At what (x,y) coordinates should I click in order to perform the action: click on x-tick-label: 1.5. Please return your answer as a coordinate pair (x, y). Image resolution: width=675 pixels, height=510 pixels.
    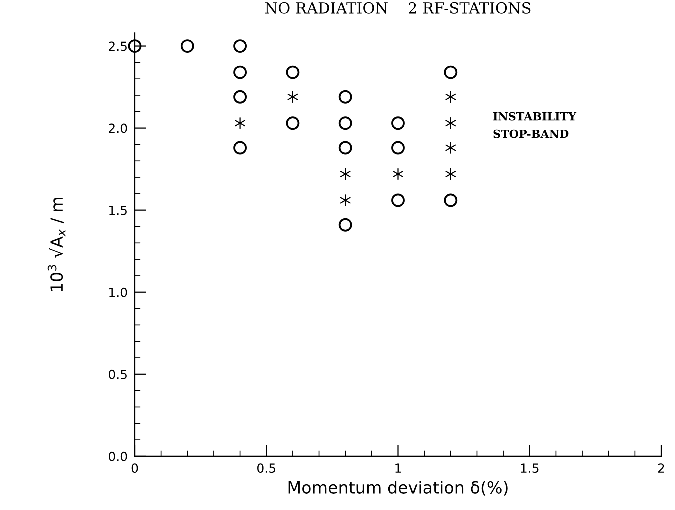
    Looking at the image, I should click on (530, 469).